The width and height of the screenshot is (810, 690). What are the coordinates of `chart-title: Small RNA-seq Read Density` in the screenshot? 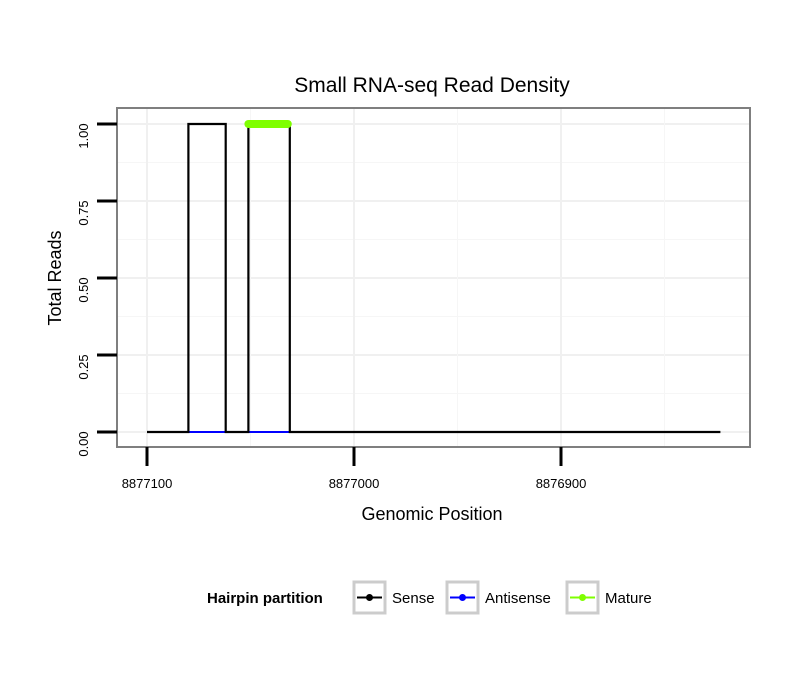 It's located at (432, 85).